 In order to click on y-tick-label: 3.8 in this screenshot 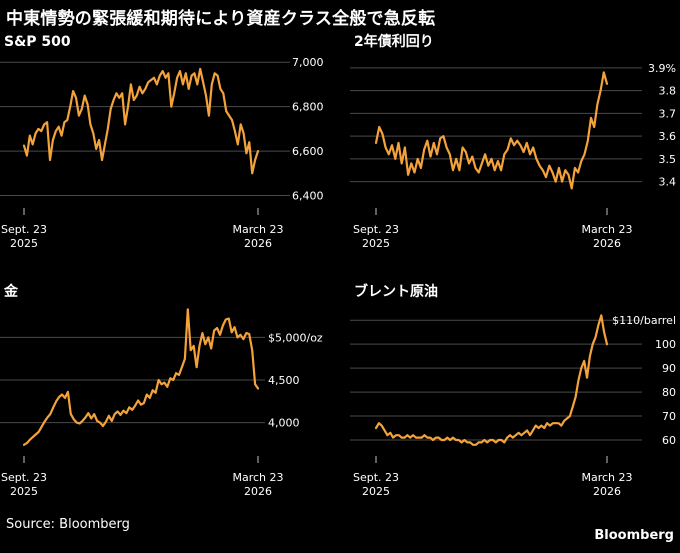, I will do `click(668, 91)`.